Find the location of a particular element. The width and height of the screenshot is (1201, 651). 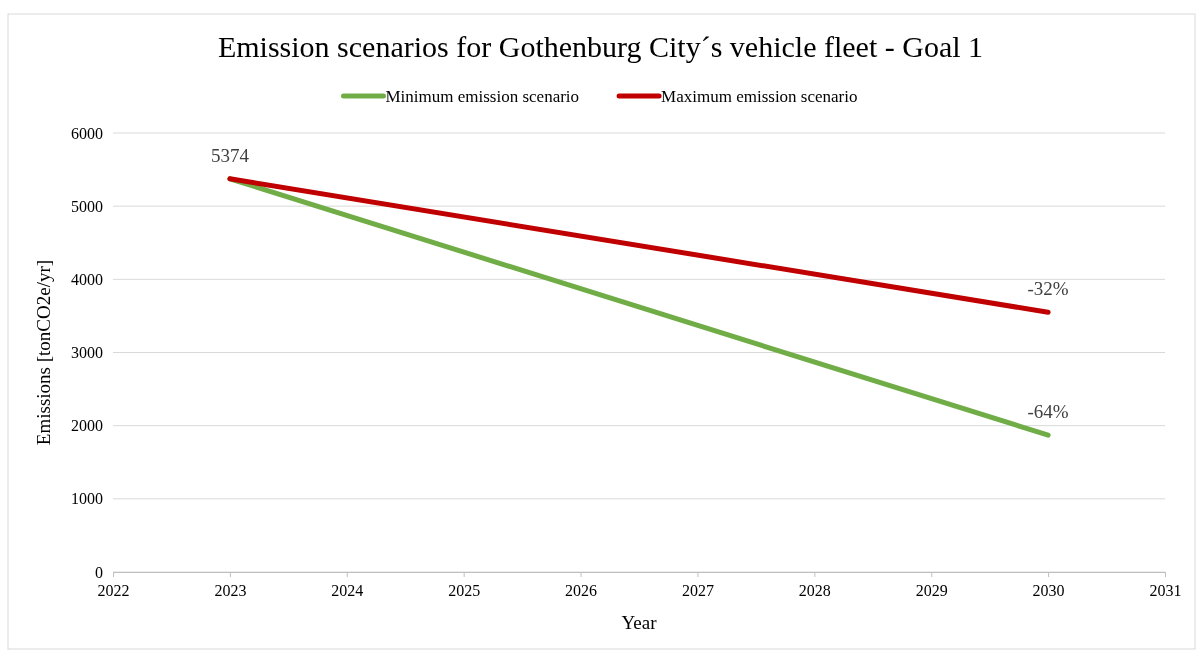

x-tick-label: 2026 is located at coordinates (581, 590).